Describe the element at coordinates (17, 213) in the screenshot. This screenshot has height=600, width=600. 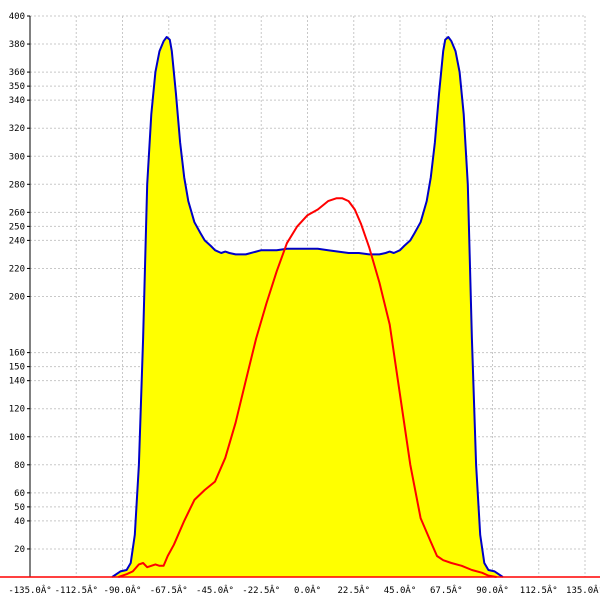
I see `y-tick-label: 260` at that location.